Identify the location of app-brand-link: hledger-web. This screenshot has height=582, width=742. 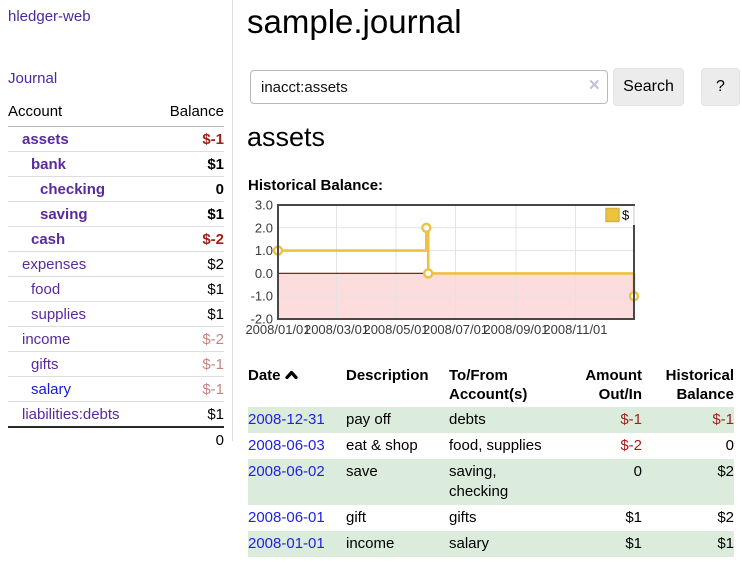
(49, 16).